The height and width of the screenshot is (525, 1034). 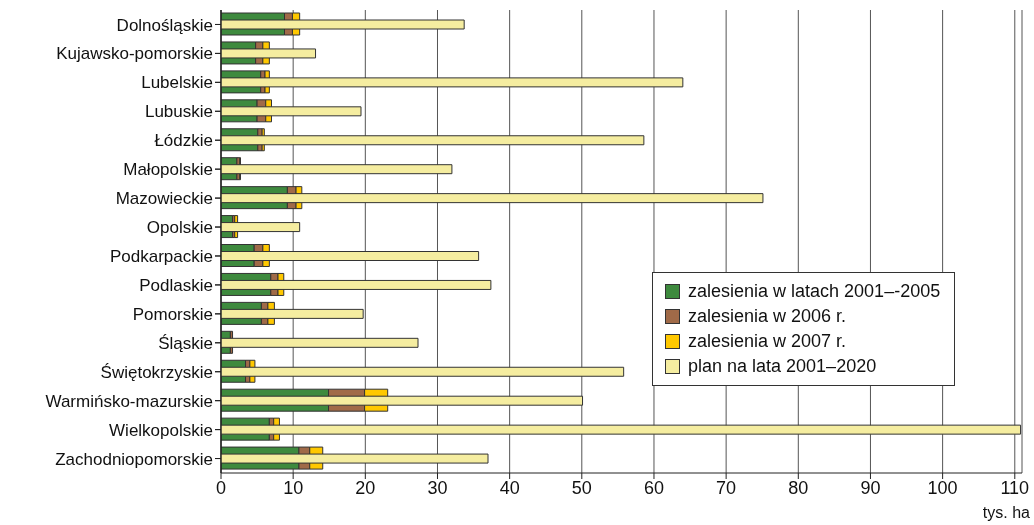 What do you see at coordinates (767, 341) in the screenshot?
I see `legend-label: zalesienia w 2007 r.` at bounding box center [767, 341].